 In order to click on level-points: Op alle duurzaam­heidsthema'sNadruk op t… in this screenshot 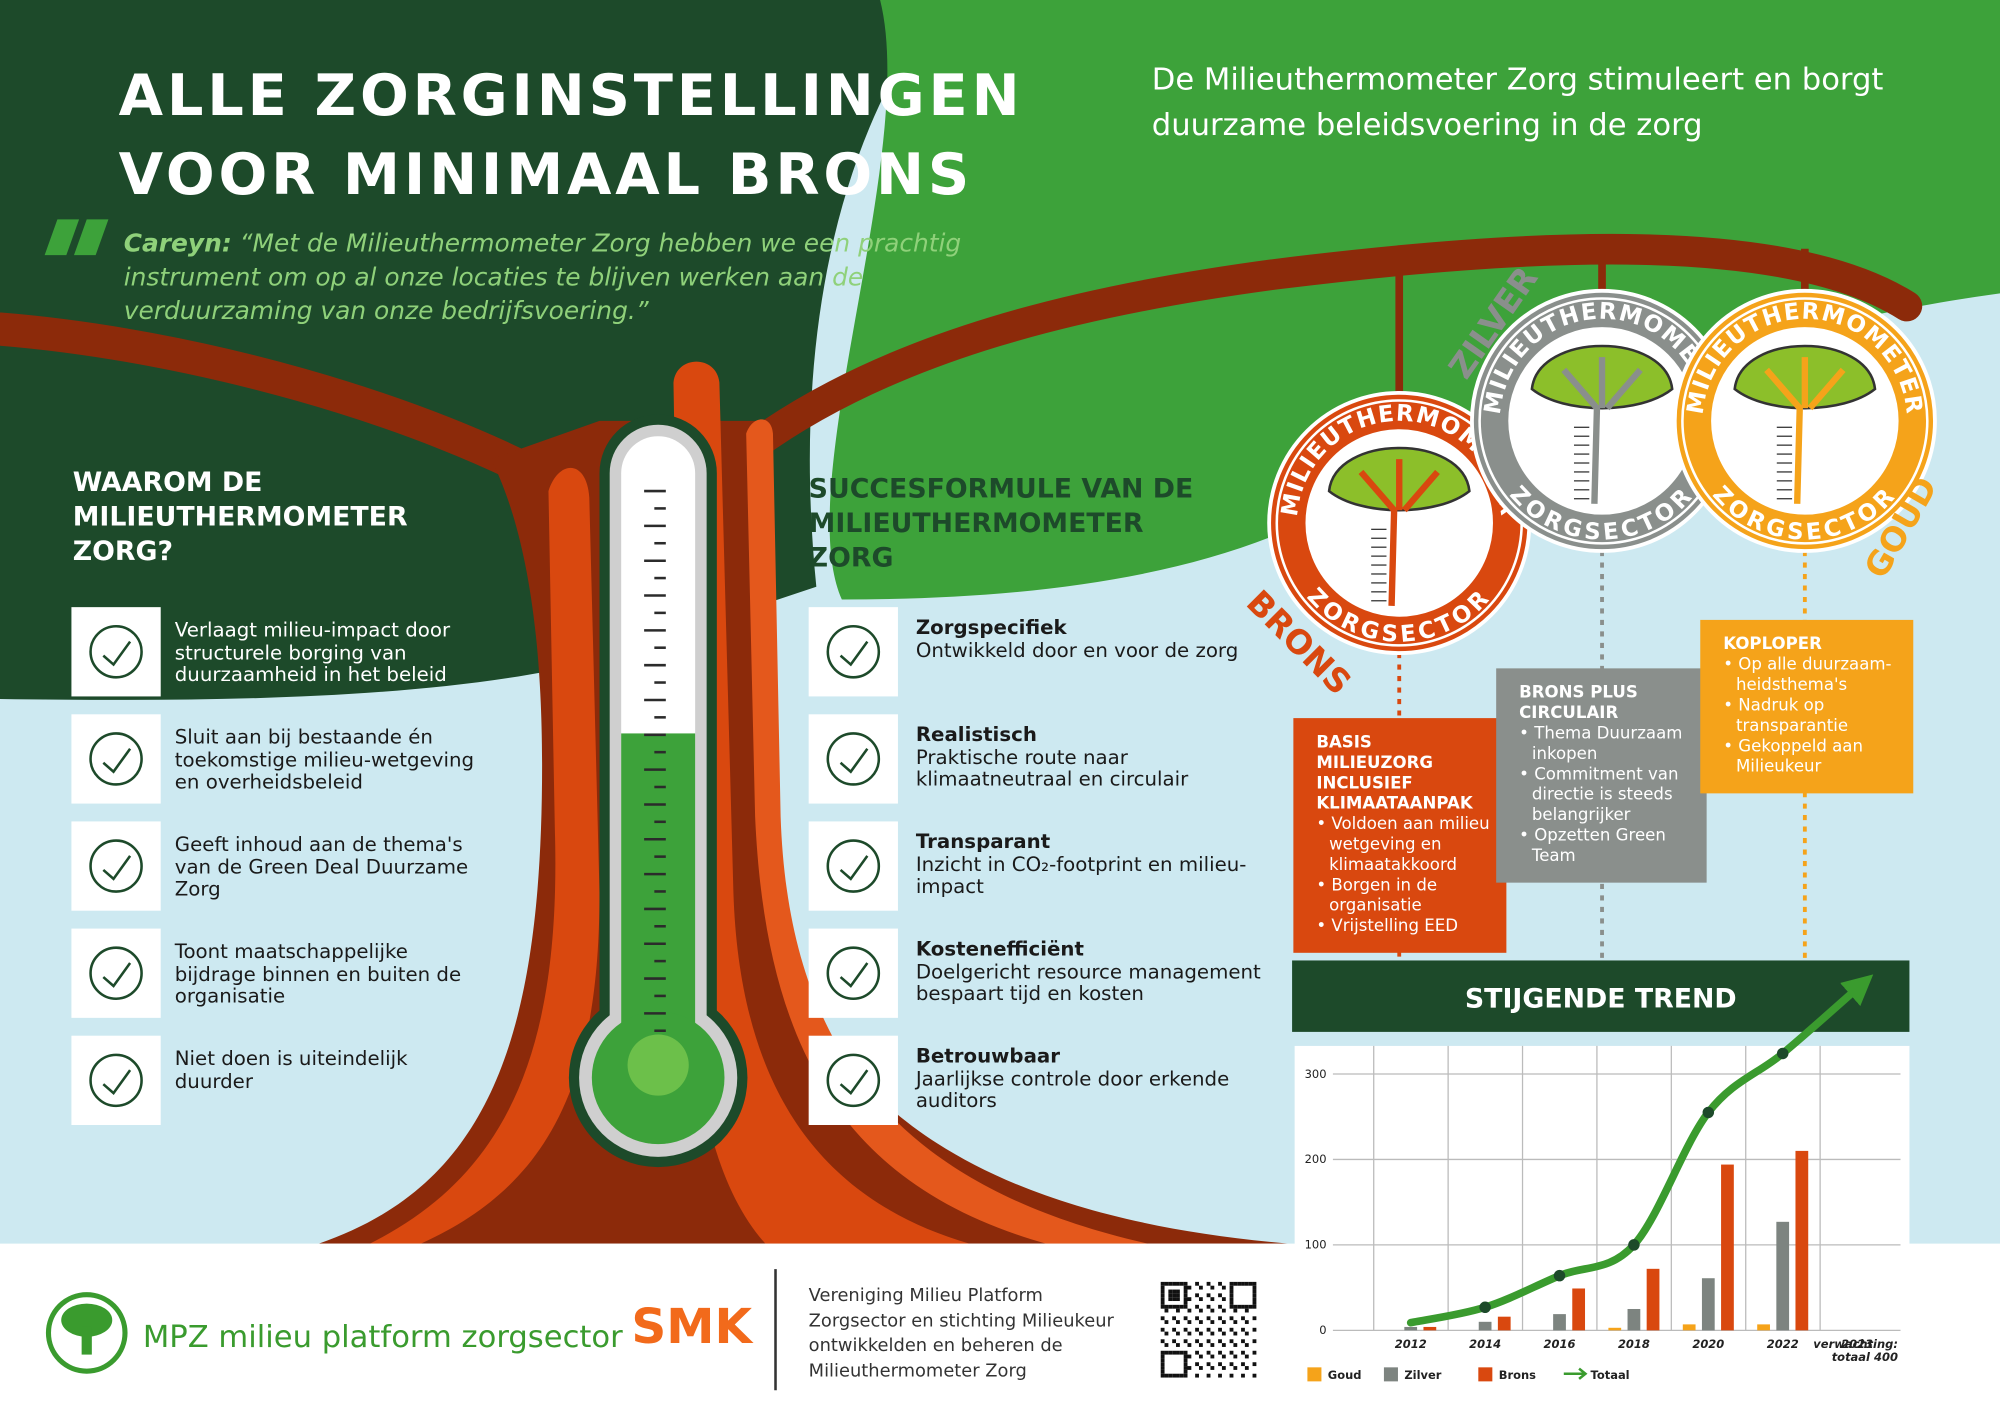, I will do `click(1810, 717)`.